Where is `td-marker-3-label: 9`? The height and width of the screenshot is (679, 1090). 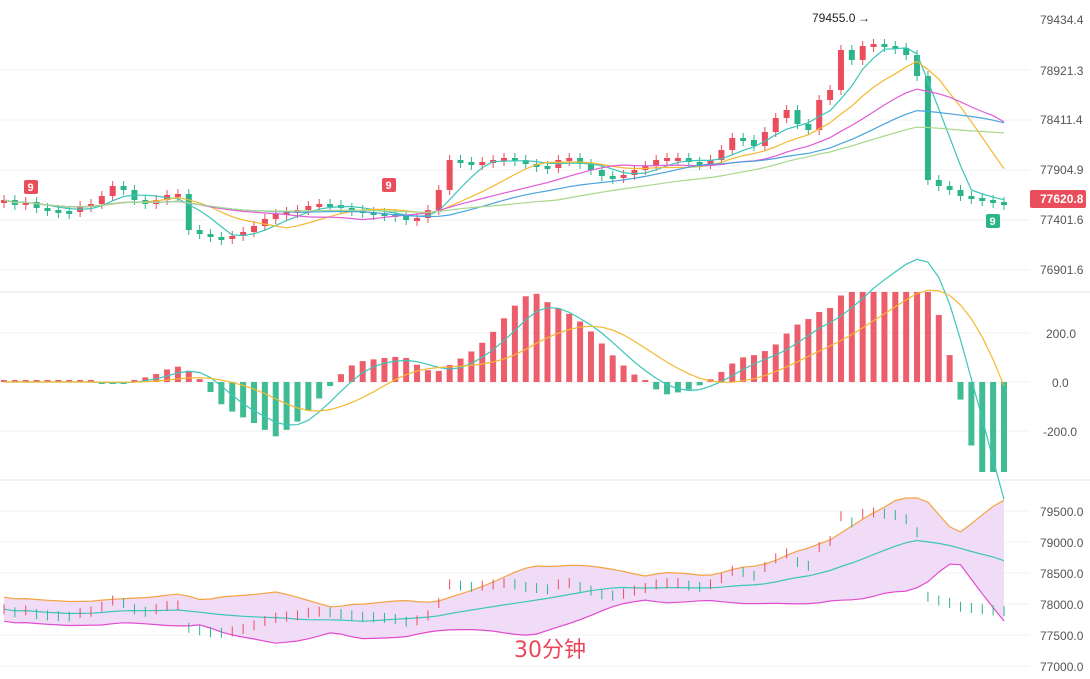
td-marker-3-label: 9 is located at coordinates (993, 222).